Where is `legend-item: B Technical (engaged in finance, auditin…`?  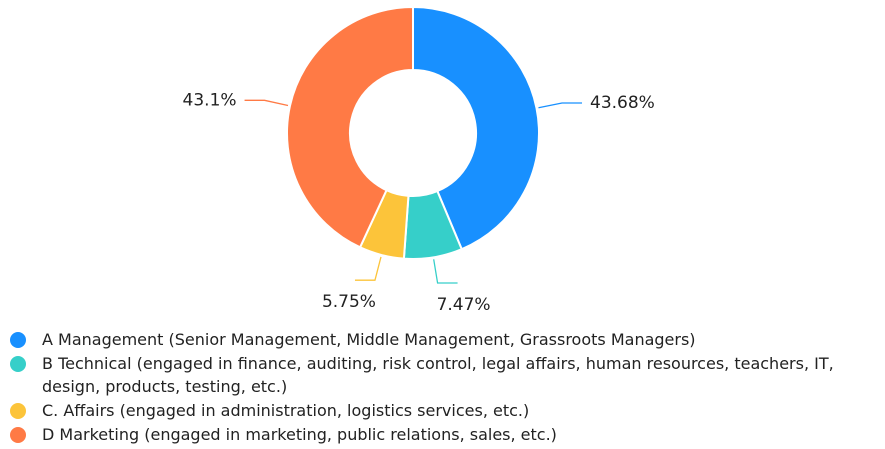
legend-item: B Technical (engaged in finance, auditin… is located at coordinates (440, 375).